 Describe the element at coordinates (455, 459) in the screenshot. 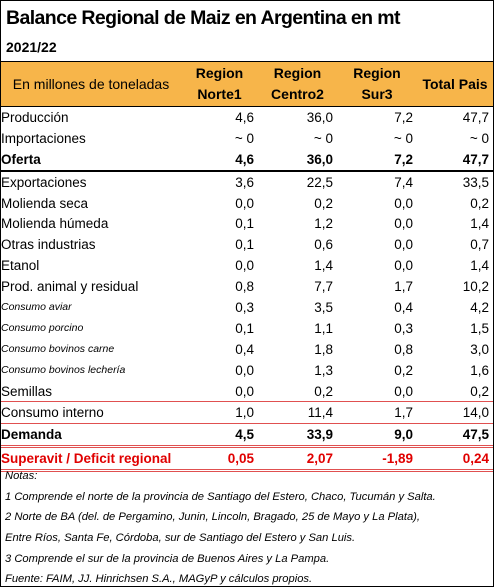

I see `value-cell: 0,24` at that location.